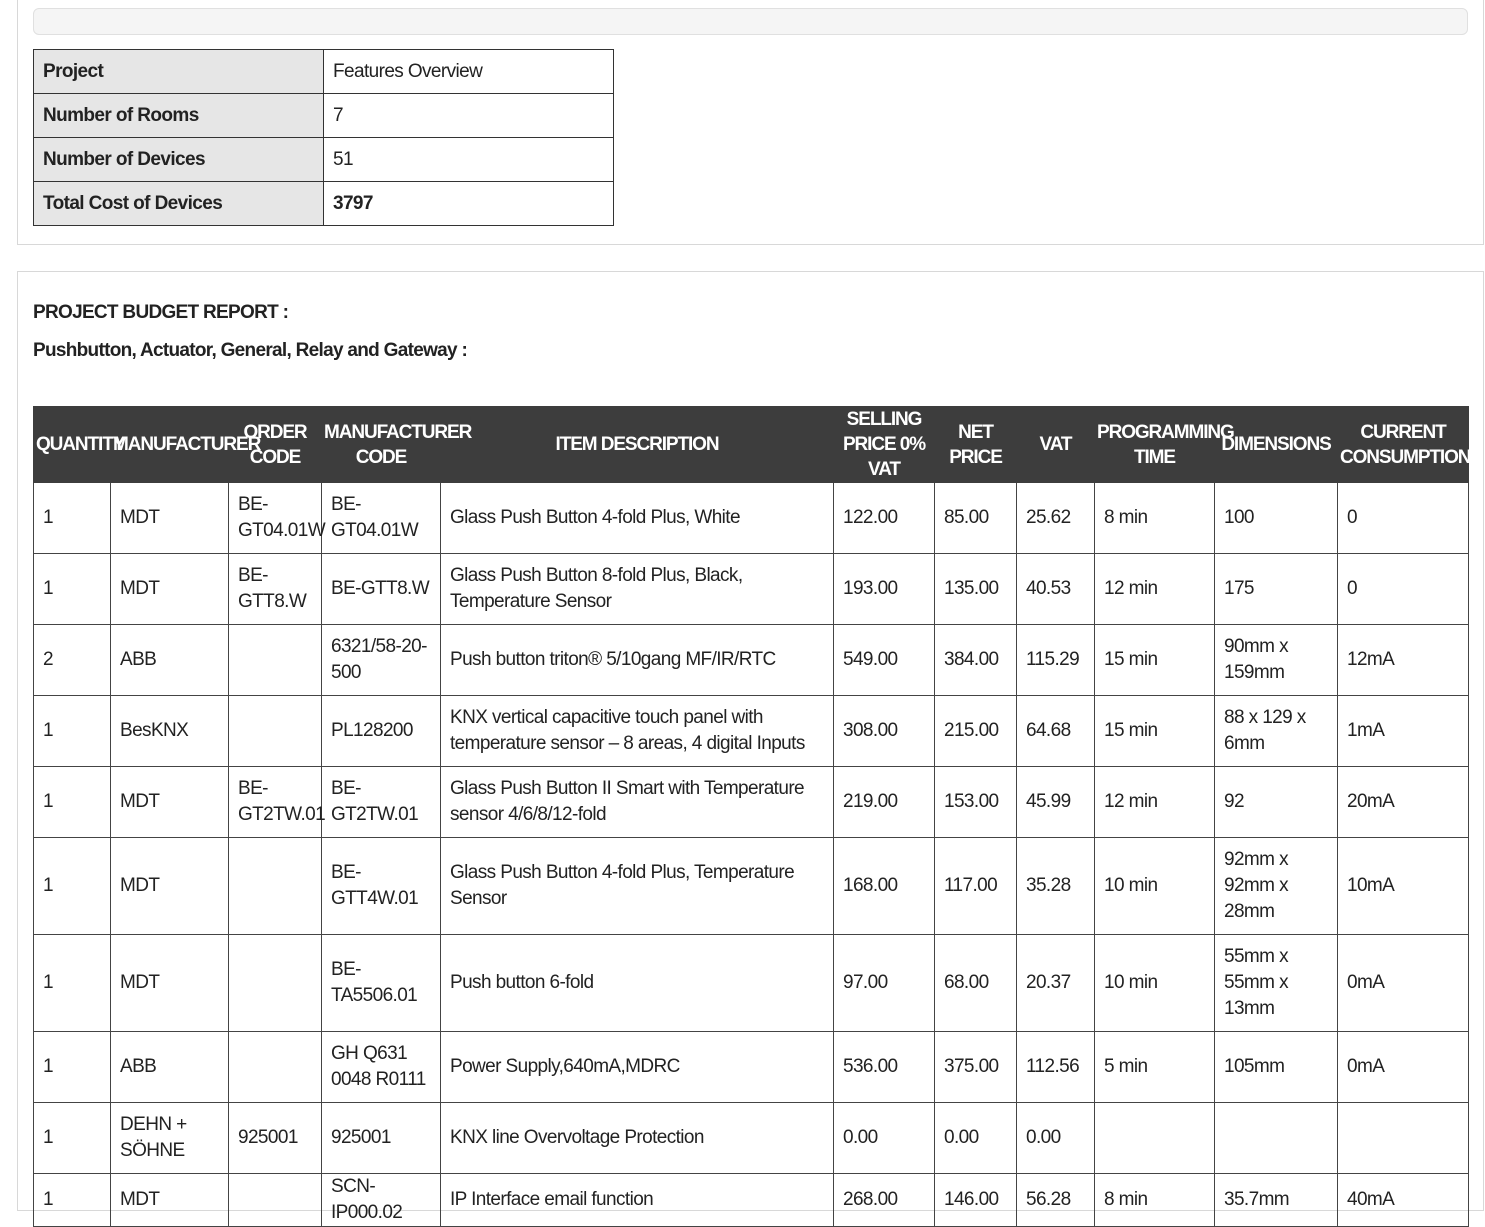 This screenshot has height=1227, width=1485. I want to click on table-cell: 64.68, so click(1055, 731).